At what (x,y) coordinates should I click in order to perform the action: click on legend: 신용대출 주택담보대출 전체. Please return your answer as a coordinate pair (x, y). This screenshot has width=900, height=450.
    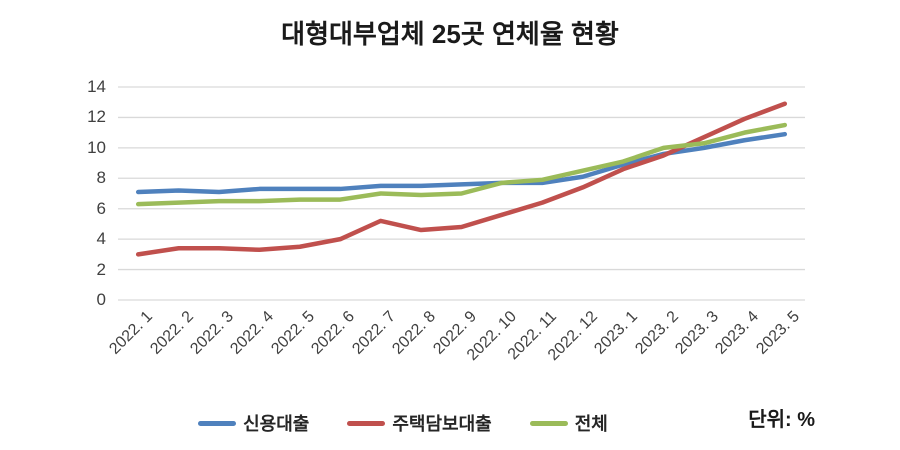
    Looking at the image, I should click on (403, 423).